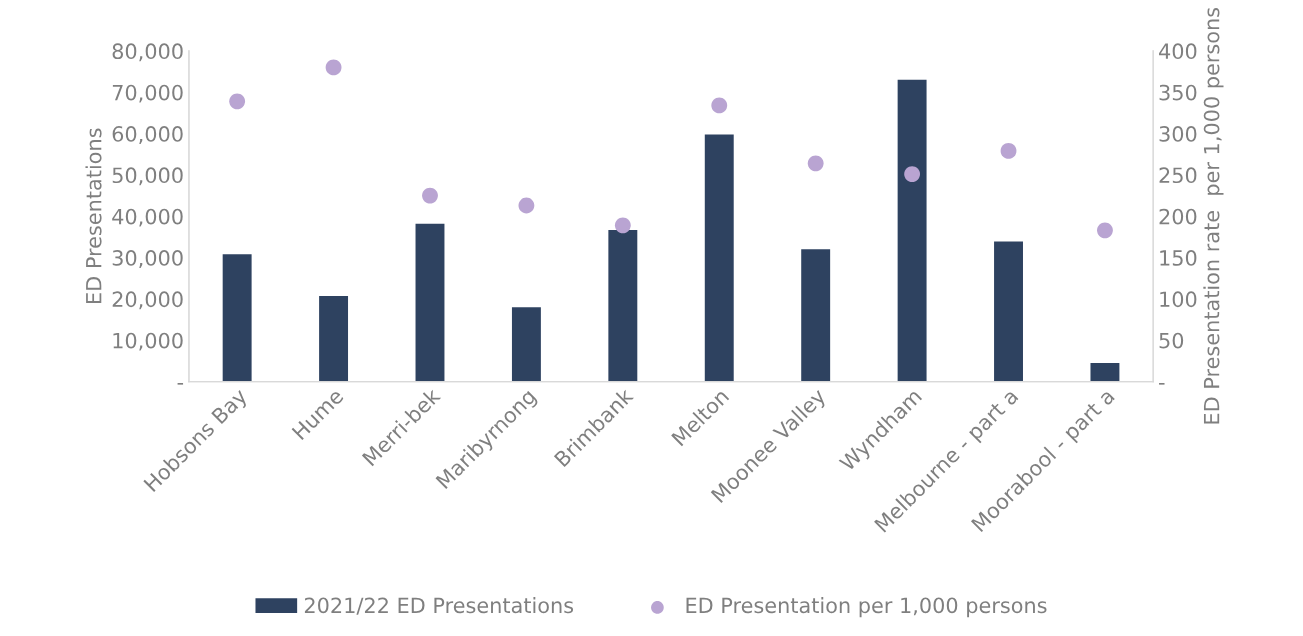 The height and width of the screenshot is (636, 1303). What do you see at coordinates (93, 215) in the screenshot?
I see `y-axis-title: ED Presentations` at bounding box center [93, 215].